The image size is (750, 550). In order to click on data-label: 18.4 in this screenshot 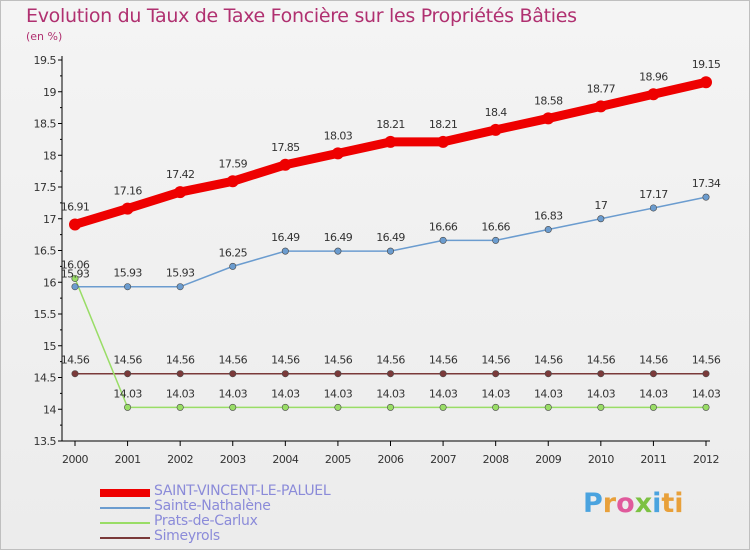, I will do `click(496, 112)`.